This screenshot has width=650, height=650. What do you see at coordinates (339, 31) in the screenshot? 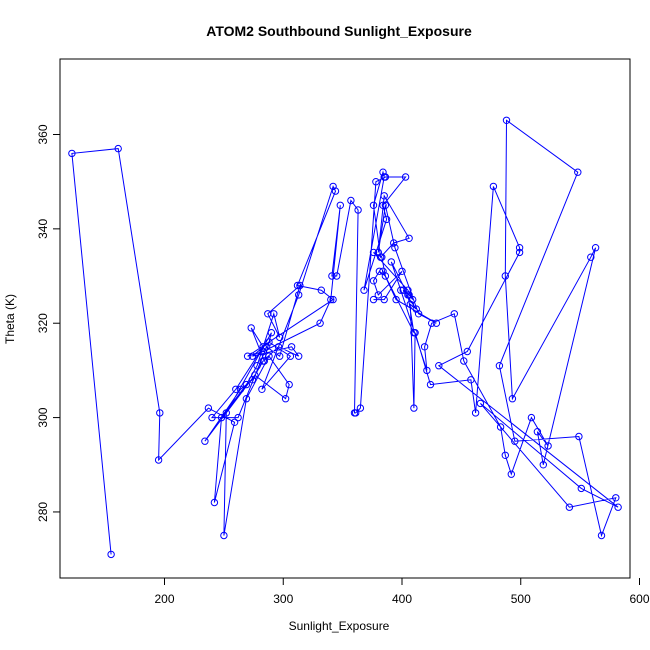
I see `chart-title: ATOM2 Southbound Sunlight_Exposure` at bounding box center [339, 31].